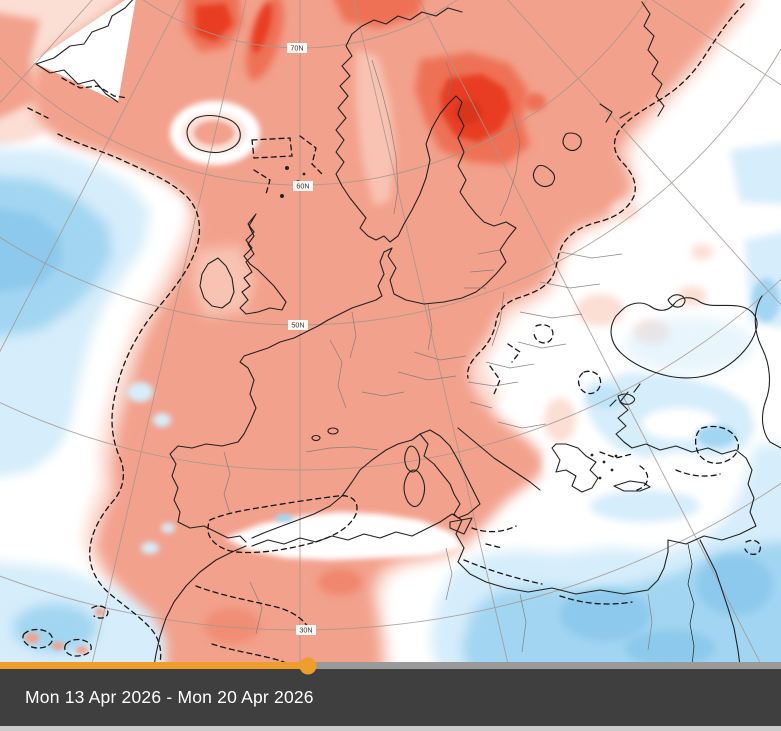 The image size is (781, 731). Describe the element at coordinates (296, 48) in the screenshot. I see `svg-text: 70N` at that location.